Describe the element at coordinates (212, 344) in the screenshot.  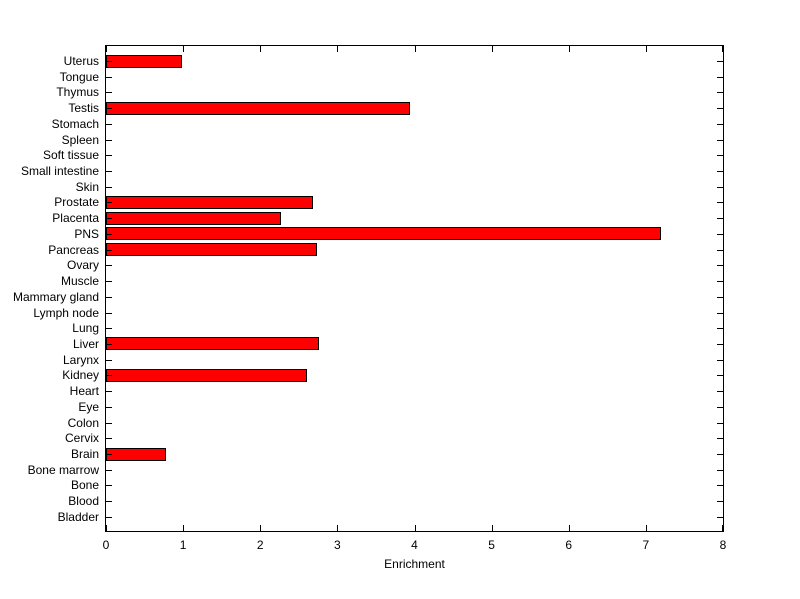
I see `bar-liver` at that location.